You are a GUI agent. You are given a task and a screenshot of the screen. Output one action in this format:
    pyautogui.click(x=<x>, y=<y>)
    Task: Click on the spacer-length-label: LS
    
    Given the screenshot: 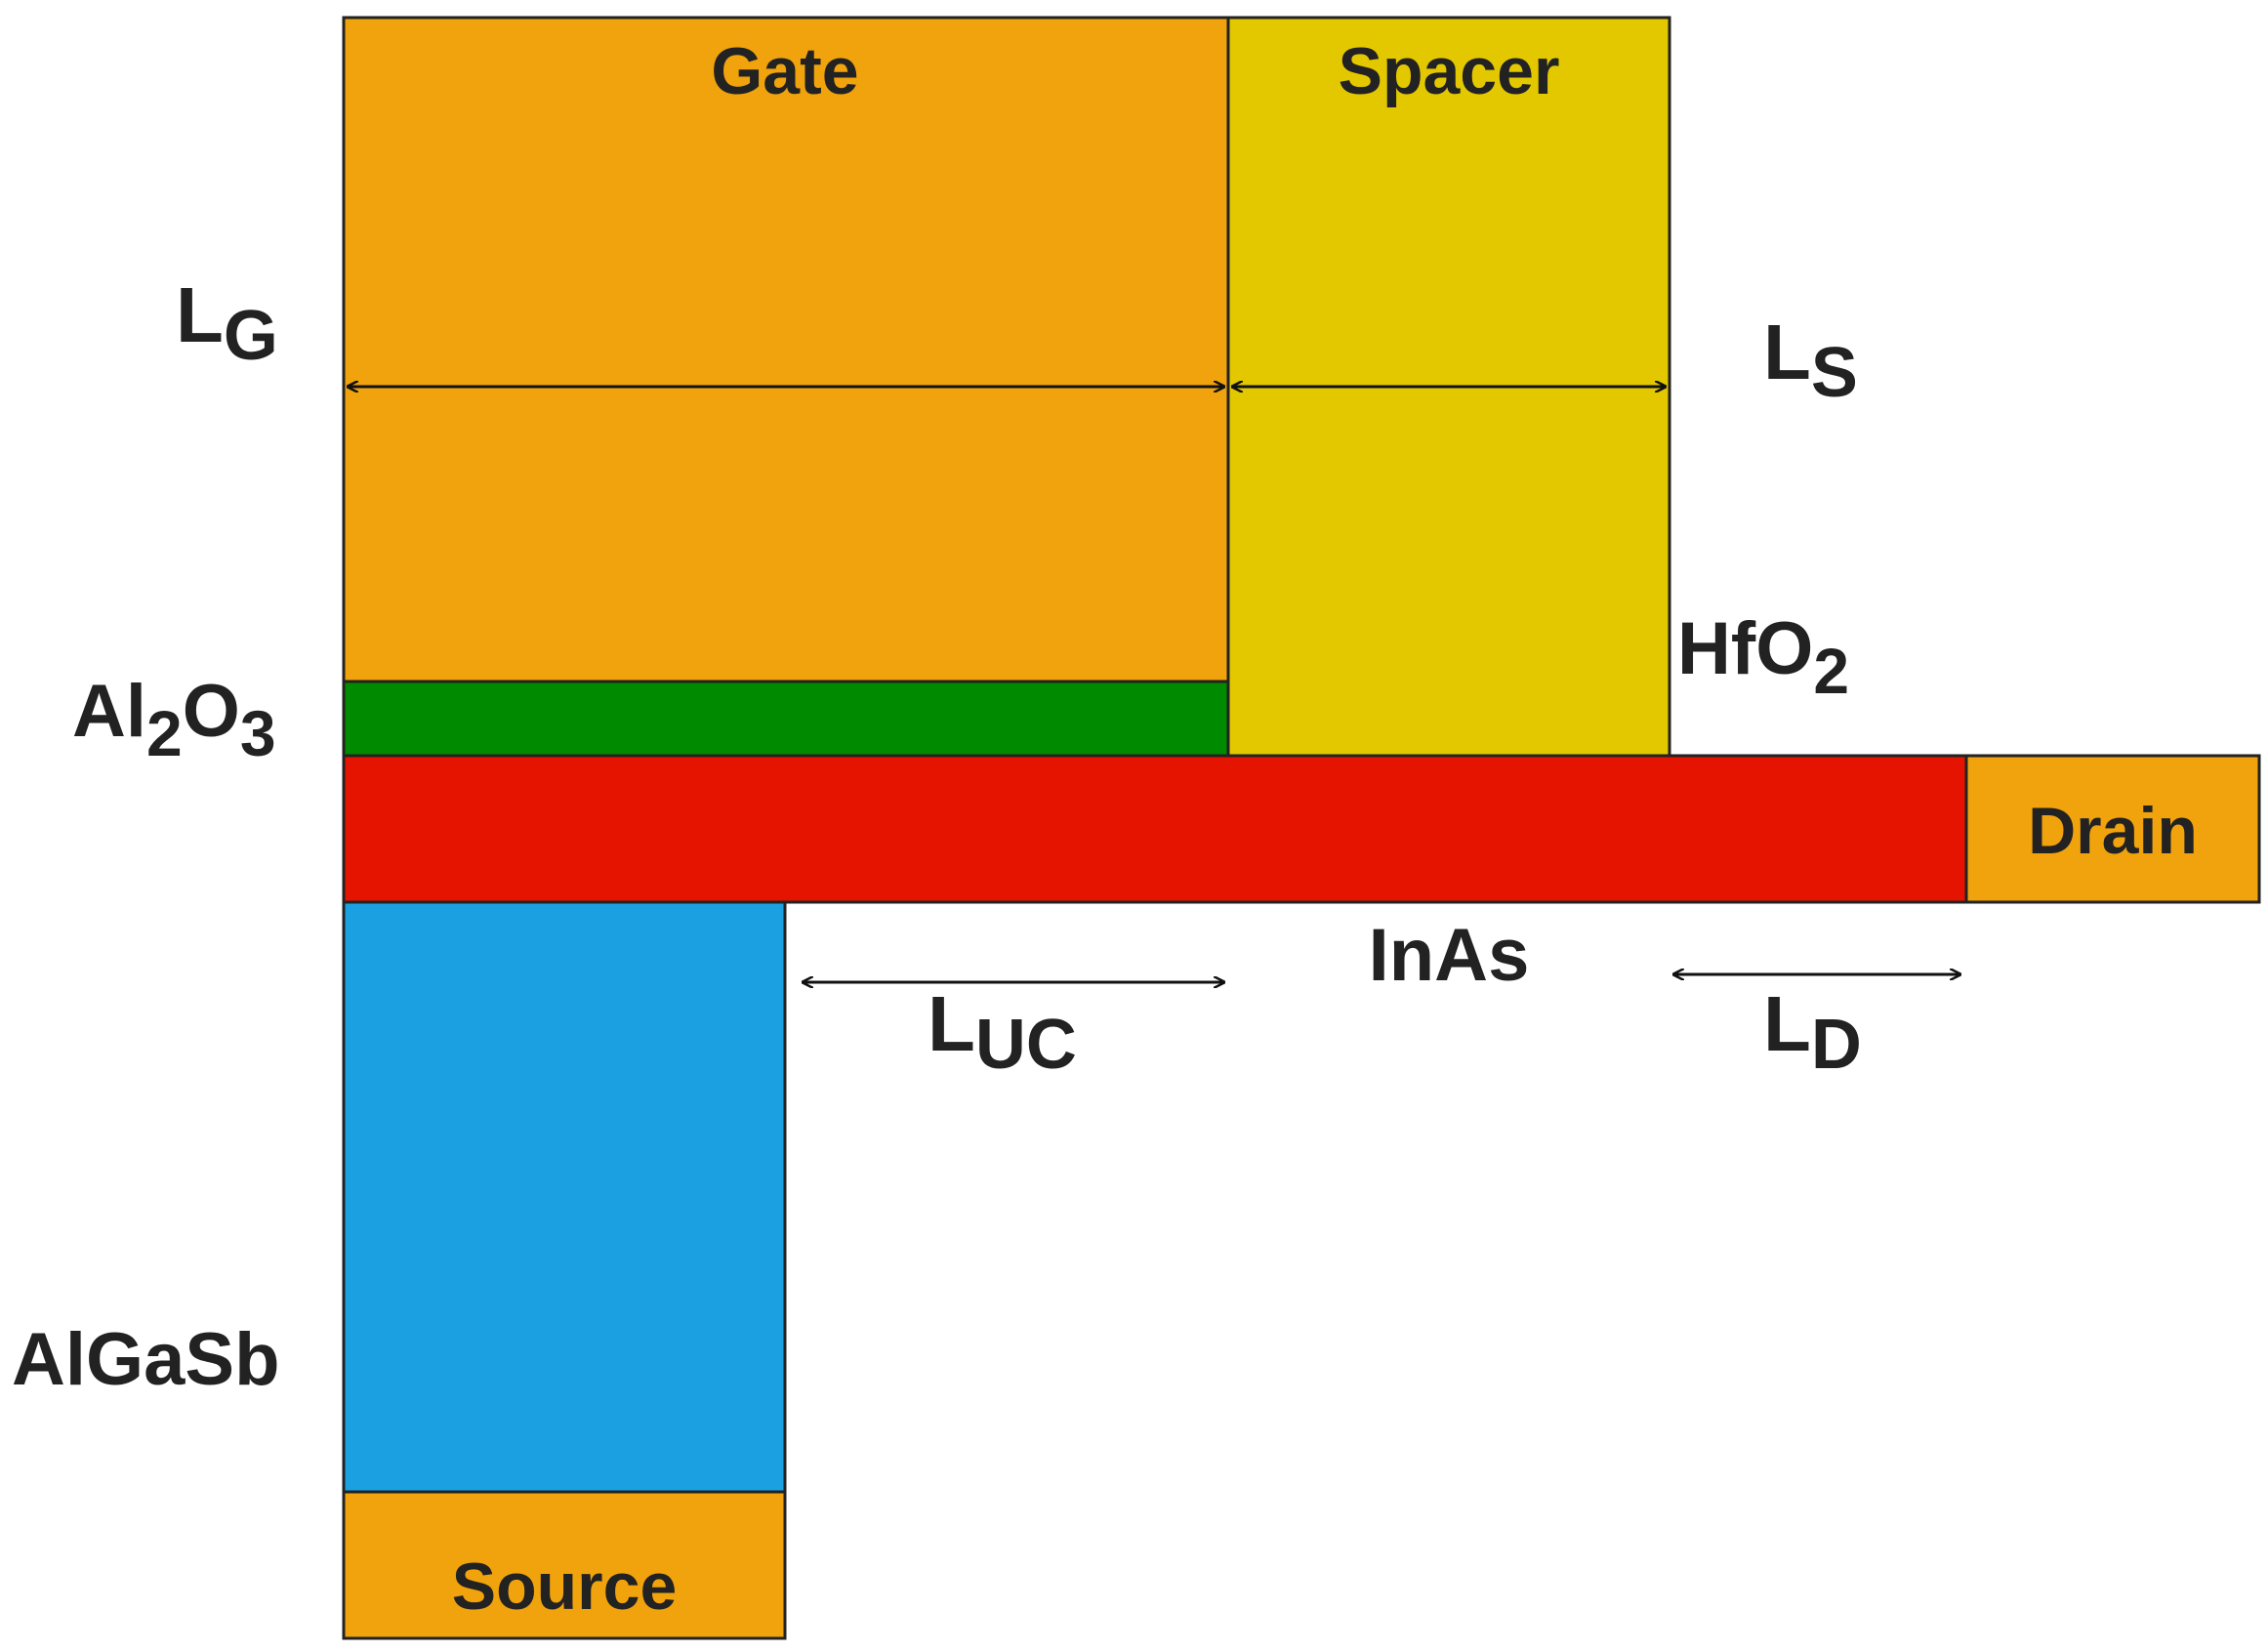 What is the action you would take?
    pyautogui.click(x=1810, y=360)
    